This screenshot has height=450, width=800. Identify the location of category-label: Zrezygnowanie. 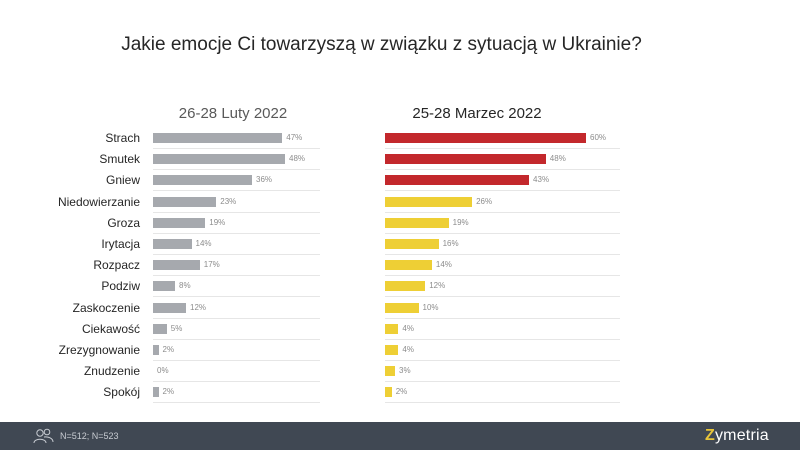
(99, 350).